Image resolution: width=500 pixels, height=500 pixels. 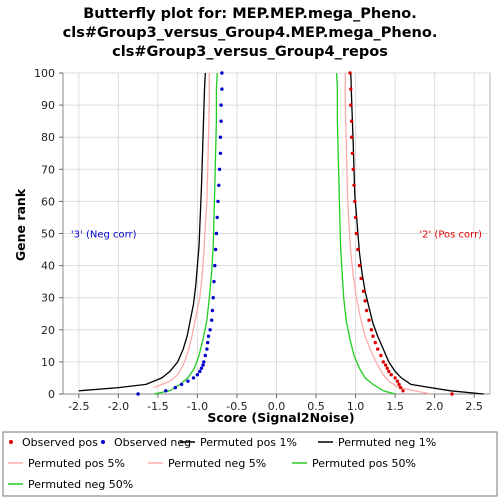 I want to click on x-tick-label: -0.5, so click(x=236, y=406).